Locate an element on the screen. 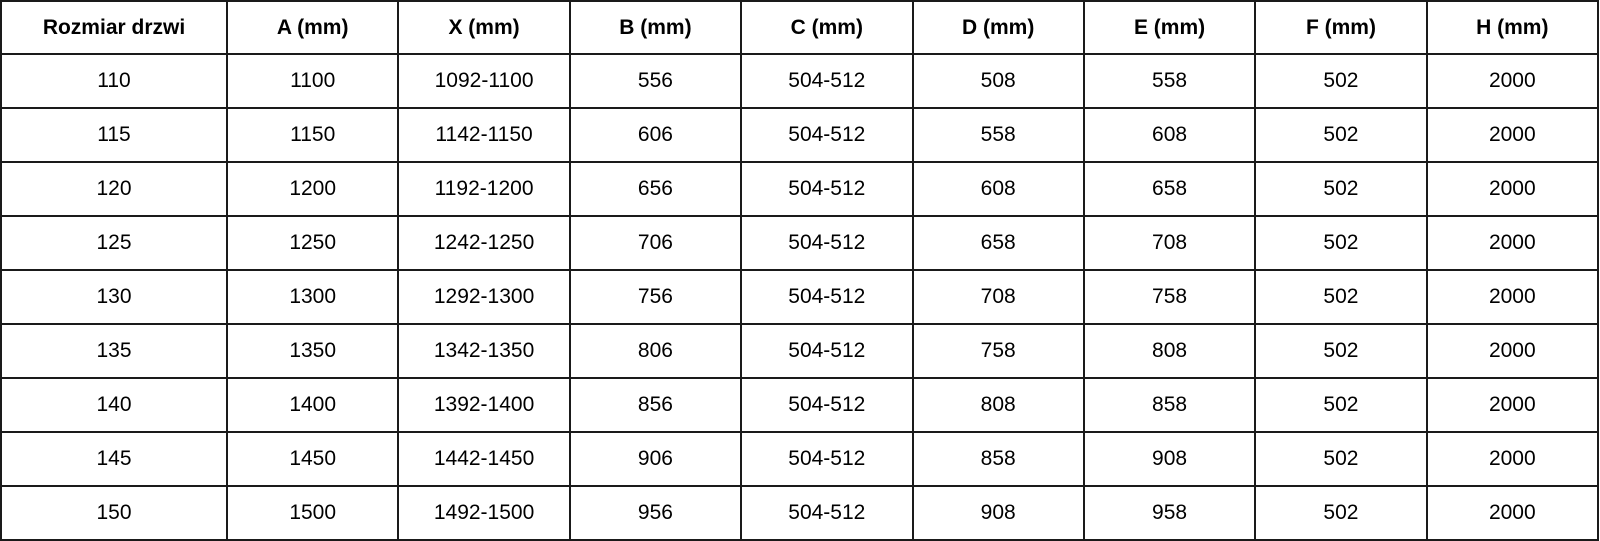 Image resolution: width=1600 pixels, height=541 pixels. table-row: 135 1350 1342-1350 806 504-512 758 808 502 2000 is located at coordinates (800, 351).